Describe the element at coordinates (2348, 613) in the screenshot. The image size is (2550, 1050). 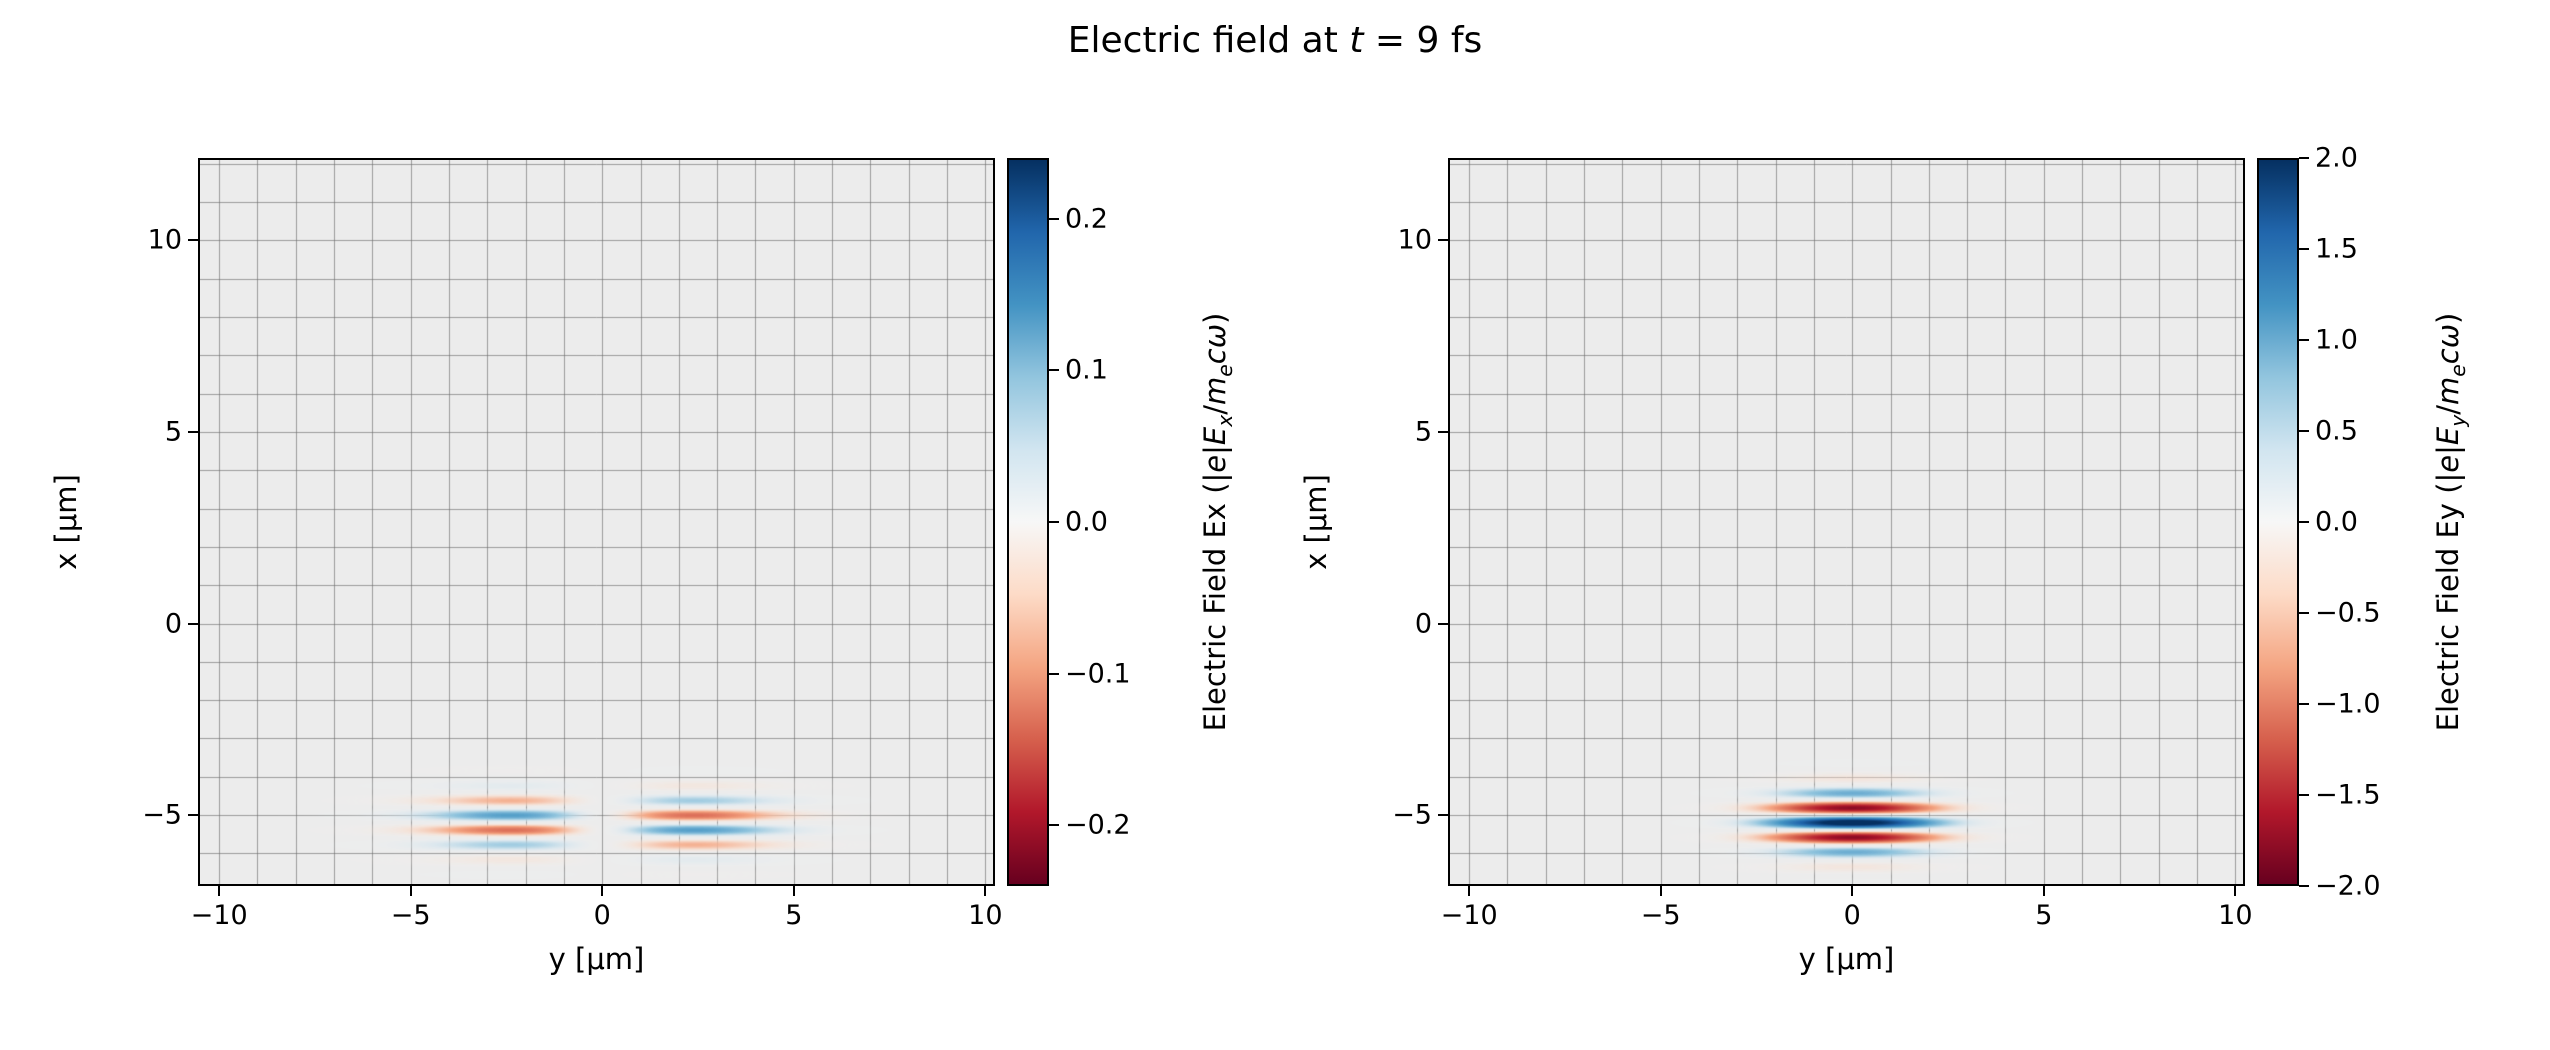
I see `colorbar-tick-label-ey: −0.5` at that location.